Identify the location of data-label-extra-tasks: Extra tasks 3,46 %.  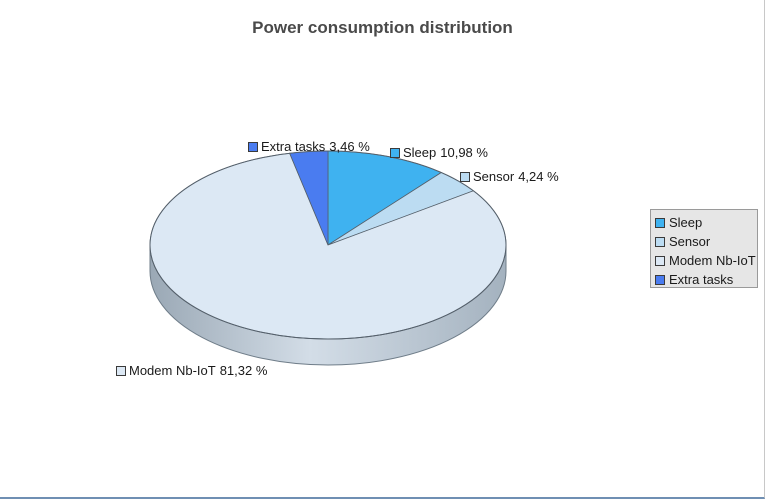
(309, 146).